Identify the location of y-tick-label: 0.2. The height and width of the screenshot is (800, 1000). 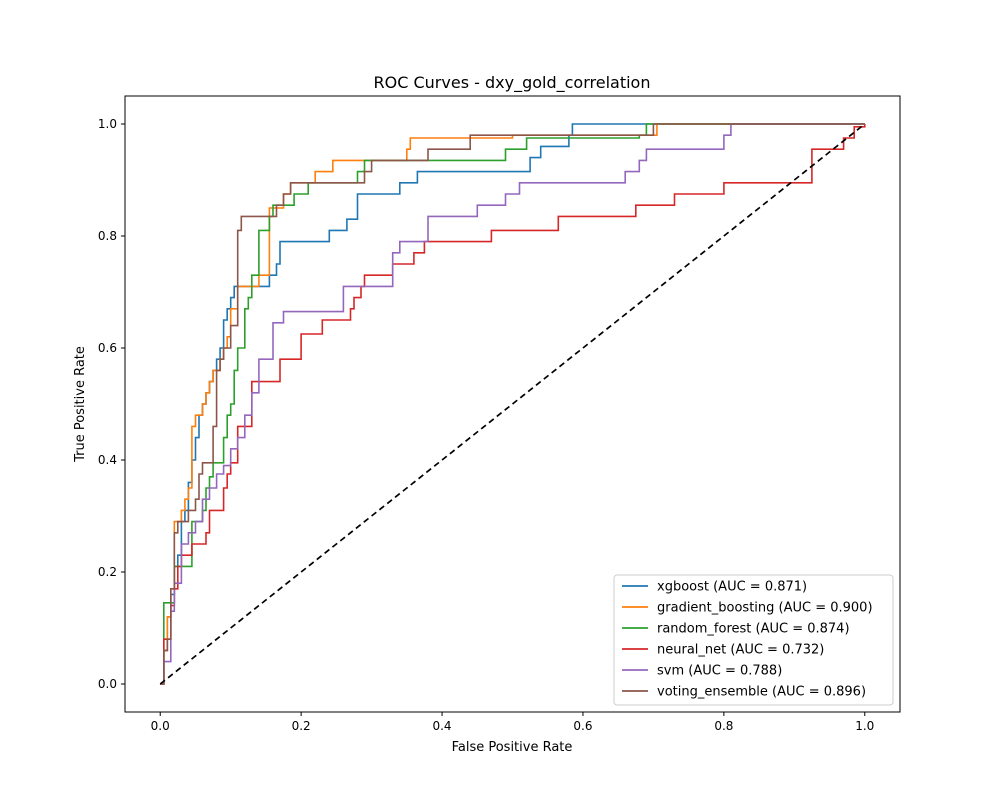
(107, 572).